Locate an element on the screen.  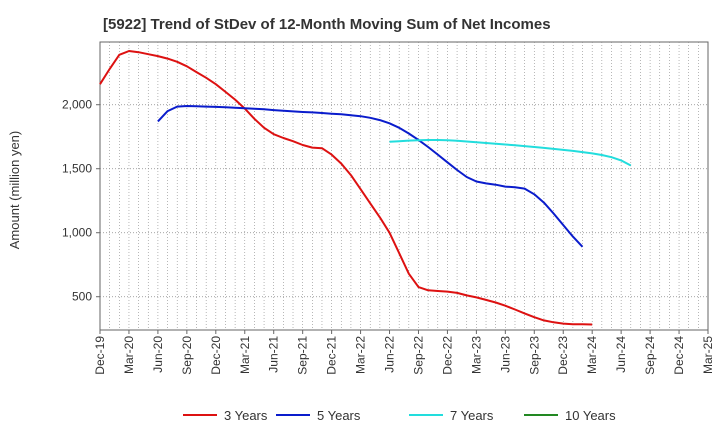
series-line-7-years is located at coordinates (510, 153).